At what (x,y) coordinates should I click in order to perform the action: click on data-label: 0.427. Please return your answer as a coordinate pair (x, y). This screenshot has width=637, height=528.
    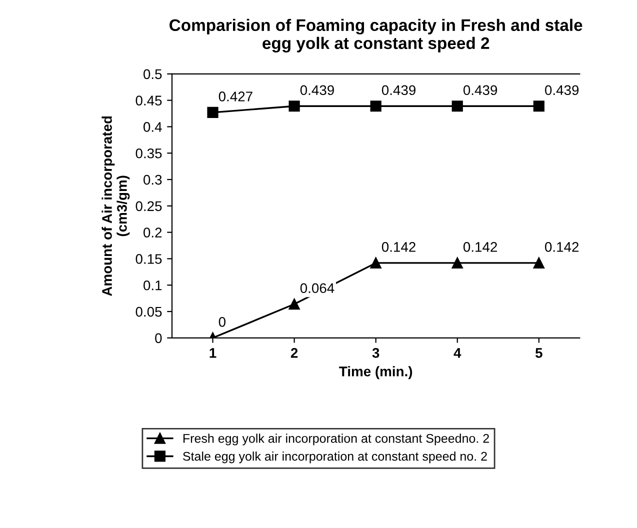
    Looking at the image, I should click on (235, 97).